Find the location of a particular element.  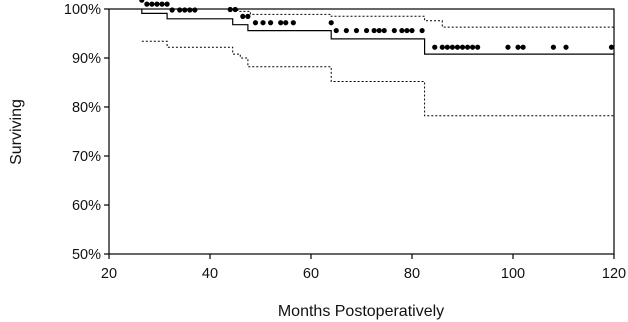

y-tick-label: 50% is located at coordinates (86, 255).